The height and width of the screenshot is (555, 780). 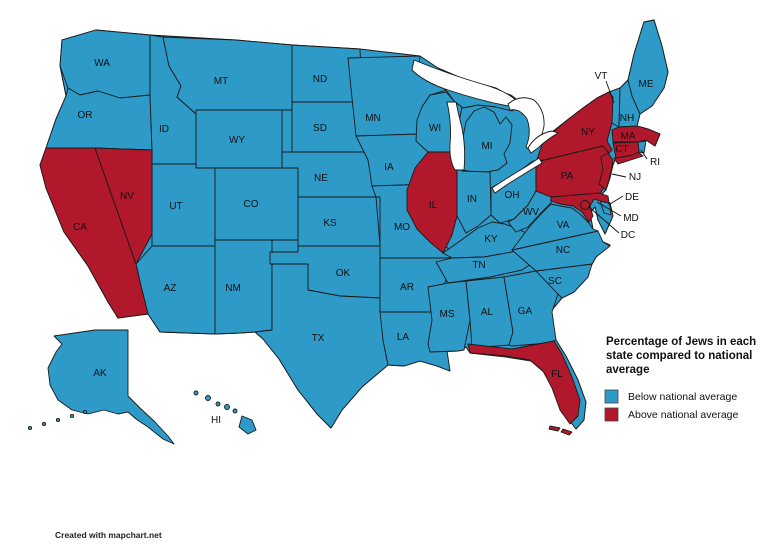 I want to click on label-al: AL, so click(x=487, y=312).